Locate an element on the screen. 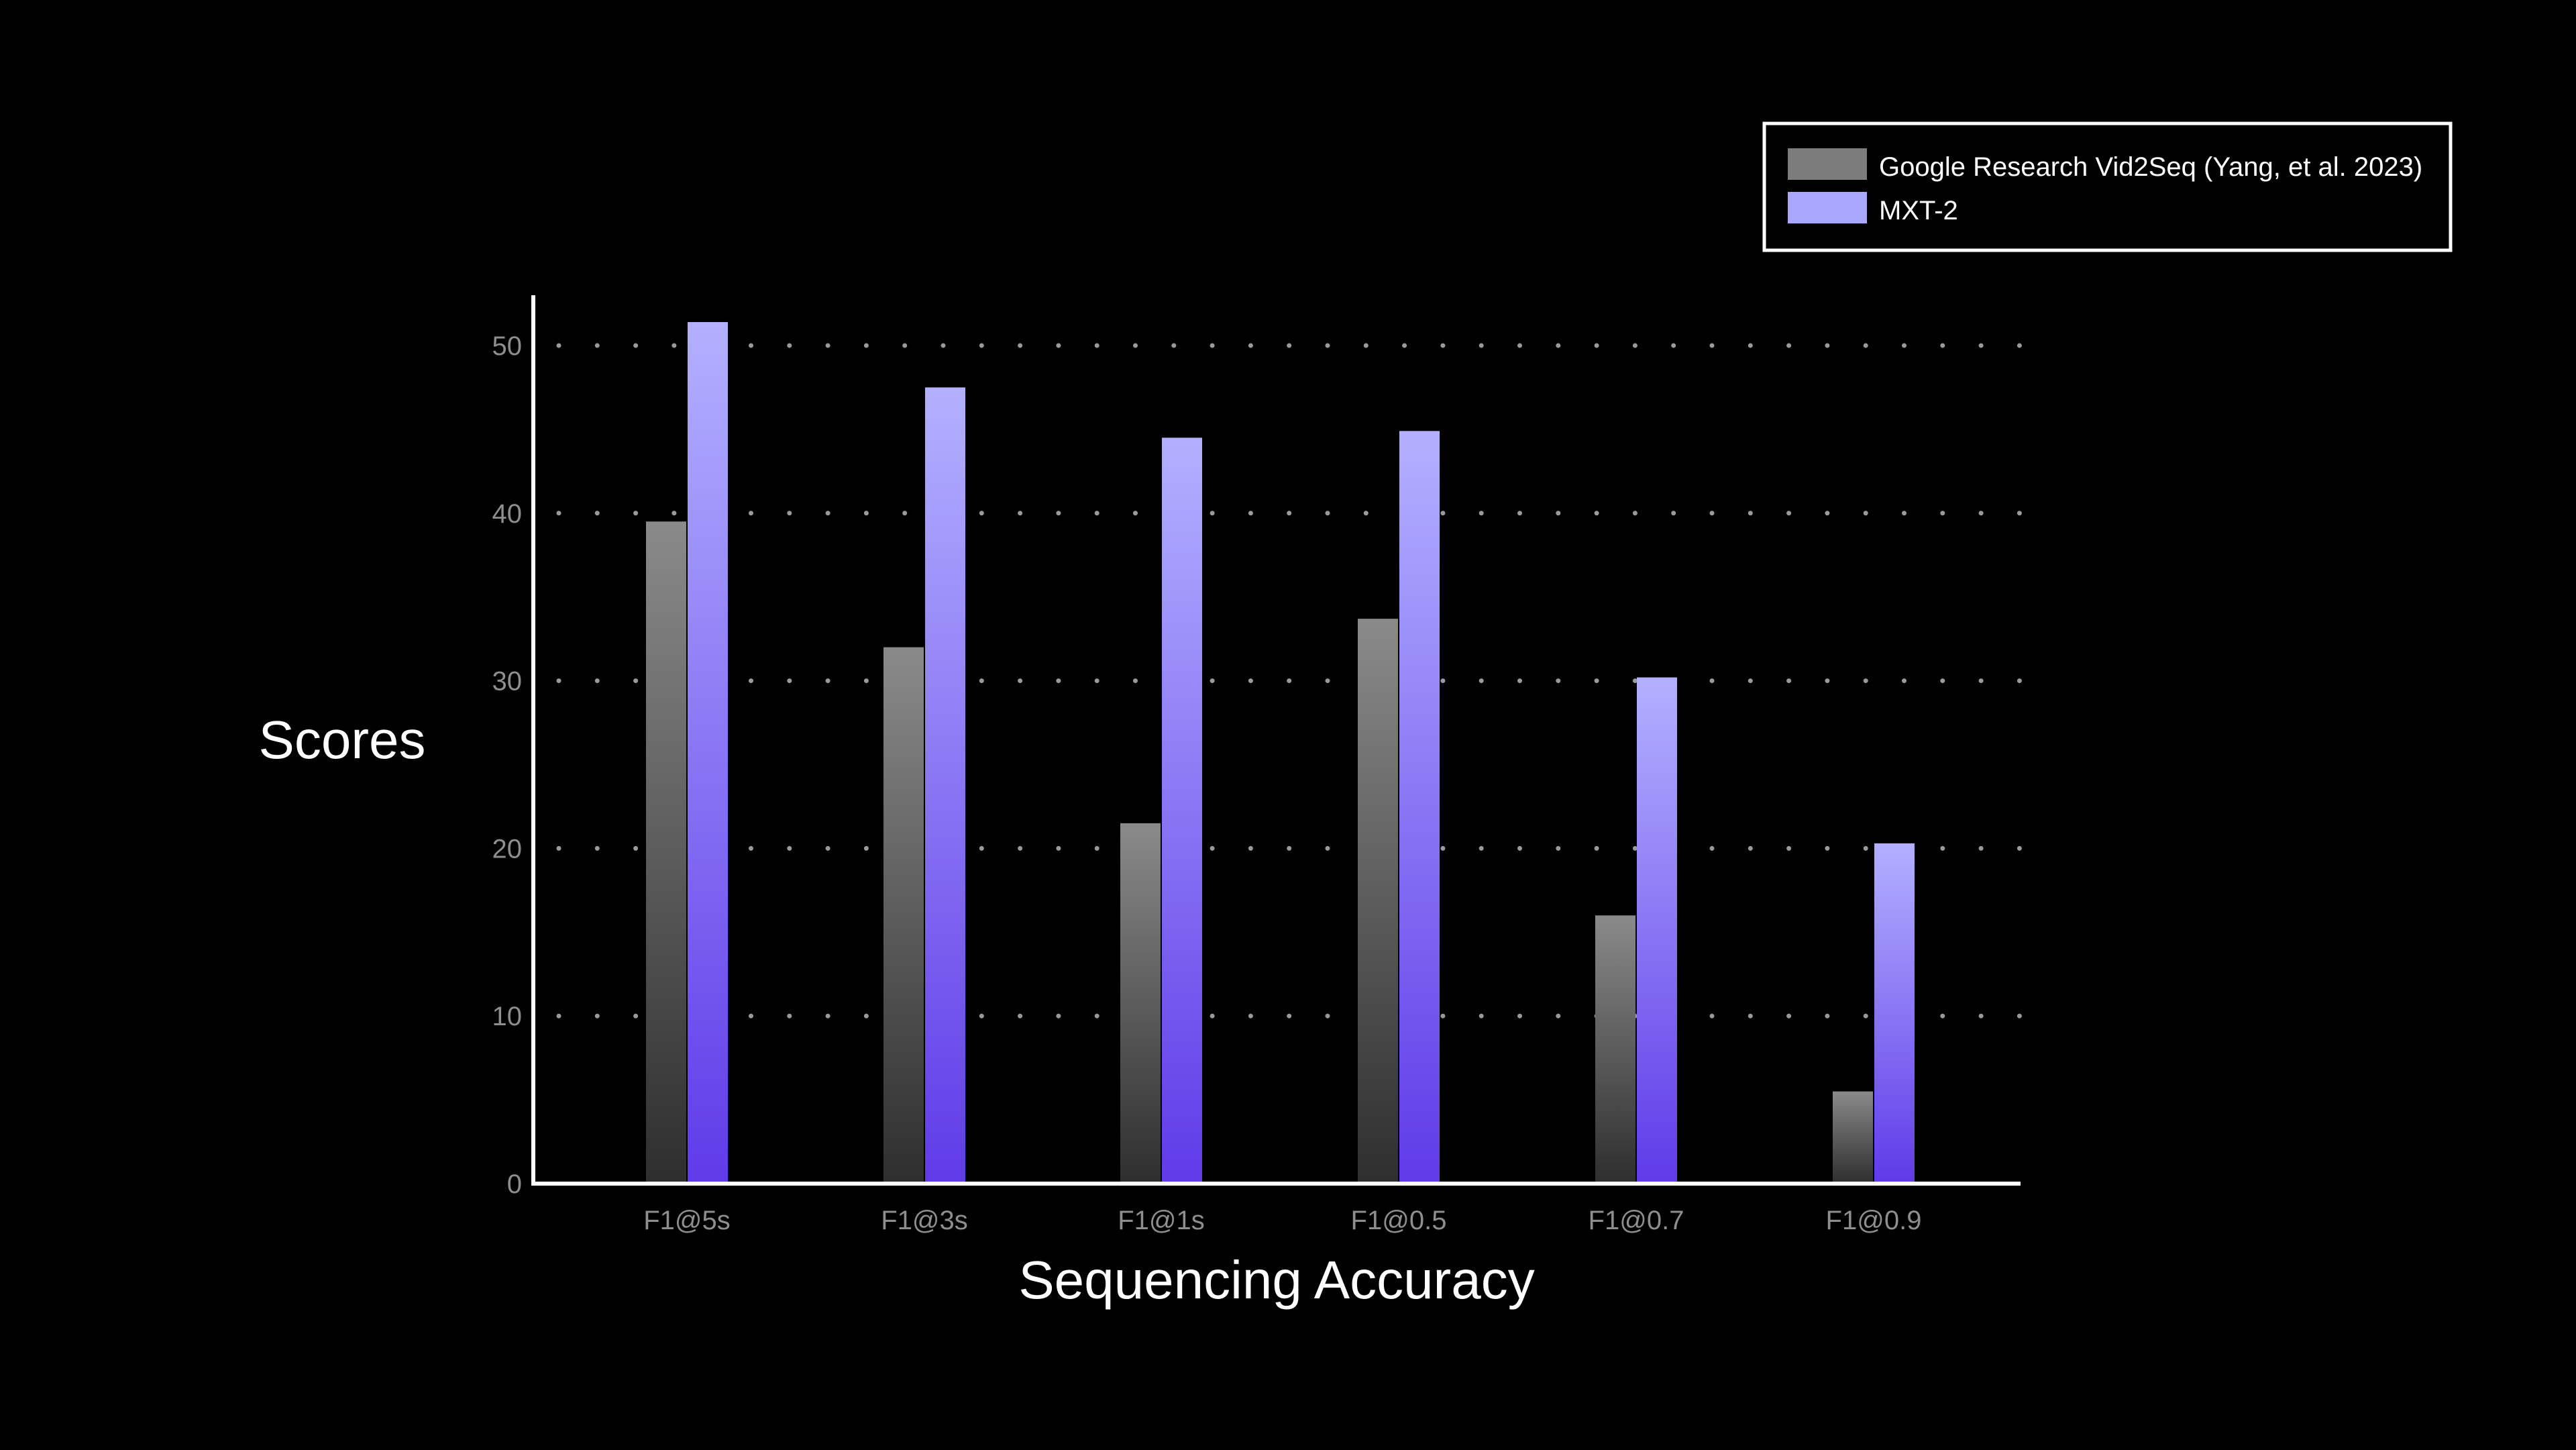 The height and width of the screenshot is (1450, 2576). y-tick-label-10: 10 is located at coordinates (507, 1016).